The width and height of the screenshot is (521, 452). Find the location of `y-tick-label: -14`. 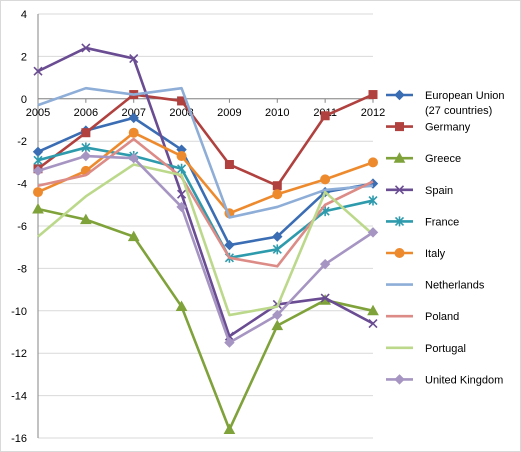

y-tick-label: -14 is located at coordinates (19, 397).